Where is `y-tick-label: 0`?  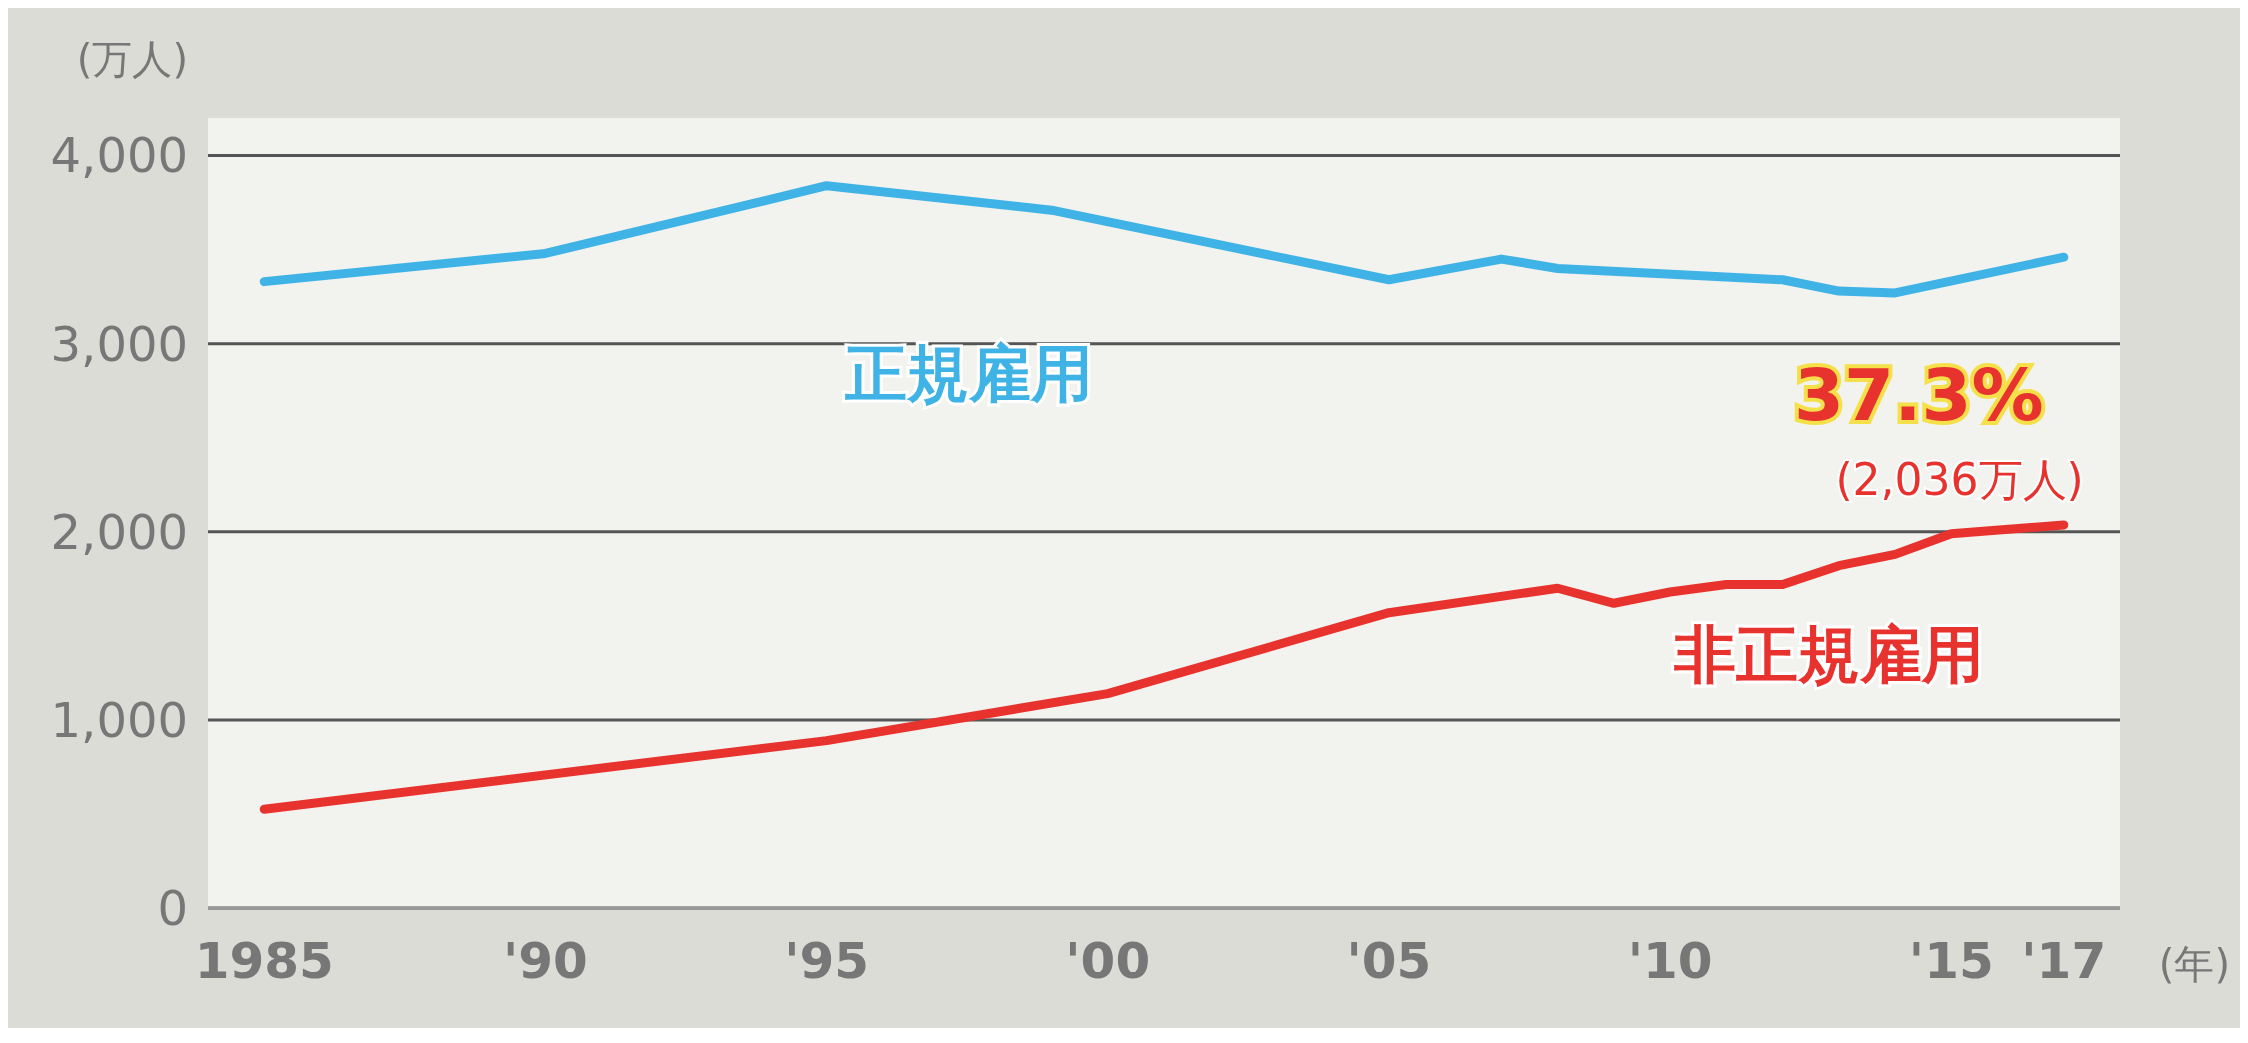 y-tick-label: 0 is located at coordinates (172, 907).